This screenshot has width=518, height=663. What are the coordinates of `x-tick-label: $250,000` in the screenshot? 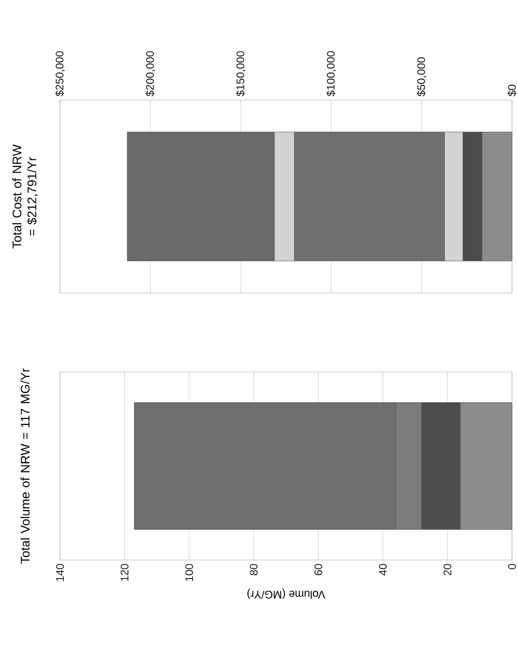 It's located at (60, 73).